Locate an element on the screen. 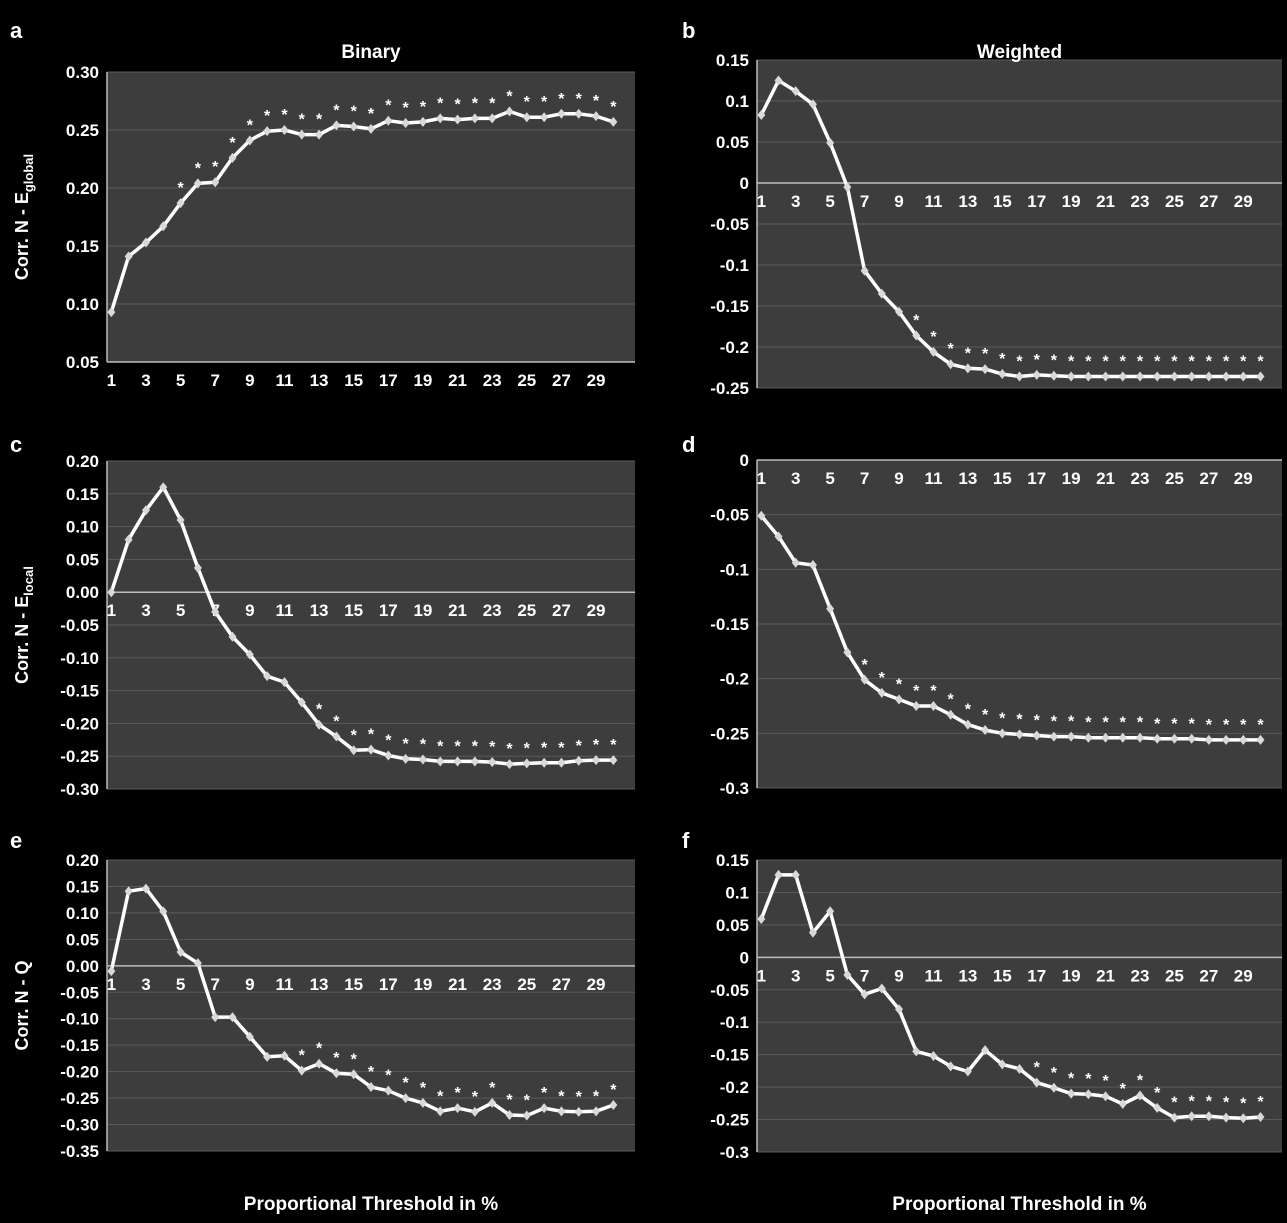  y-tick-label-b: 0.1 is located at coordinates (737, 101).